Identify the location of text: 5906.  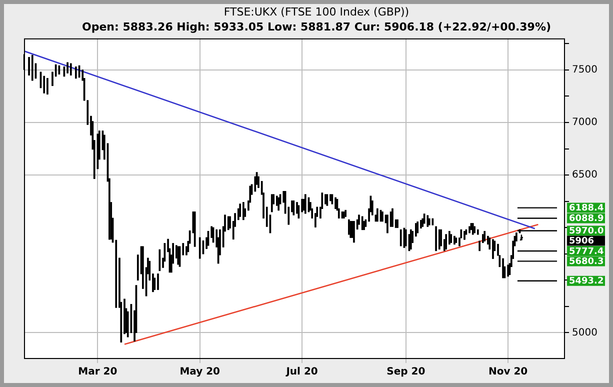
(581, 241).